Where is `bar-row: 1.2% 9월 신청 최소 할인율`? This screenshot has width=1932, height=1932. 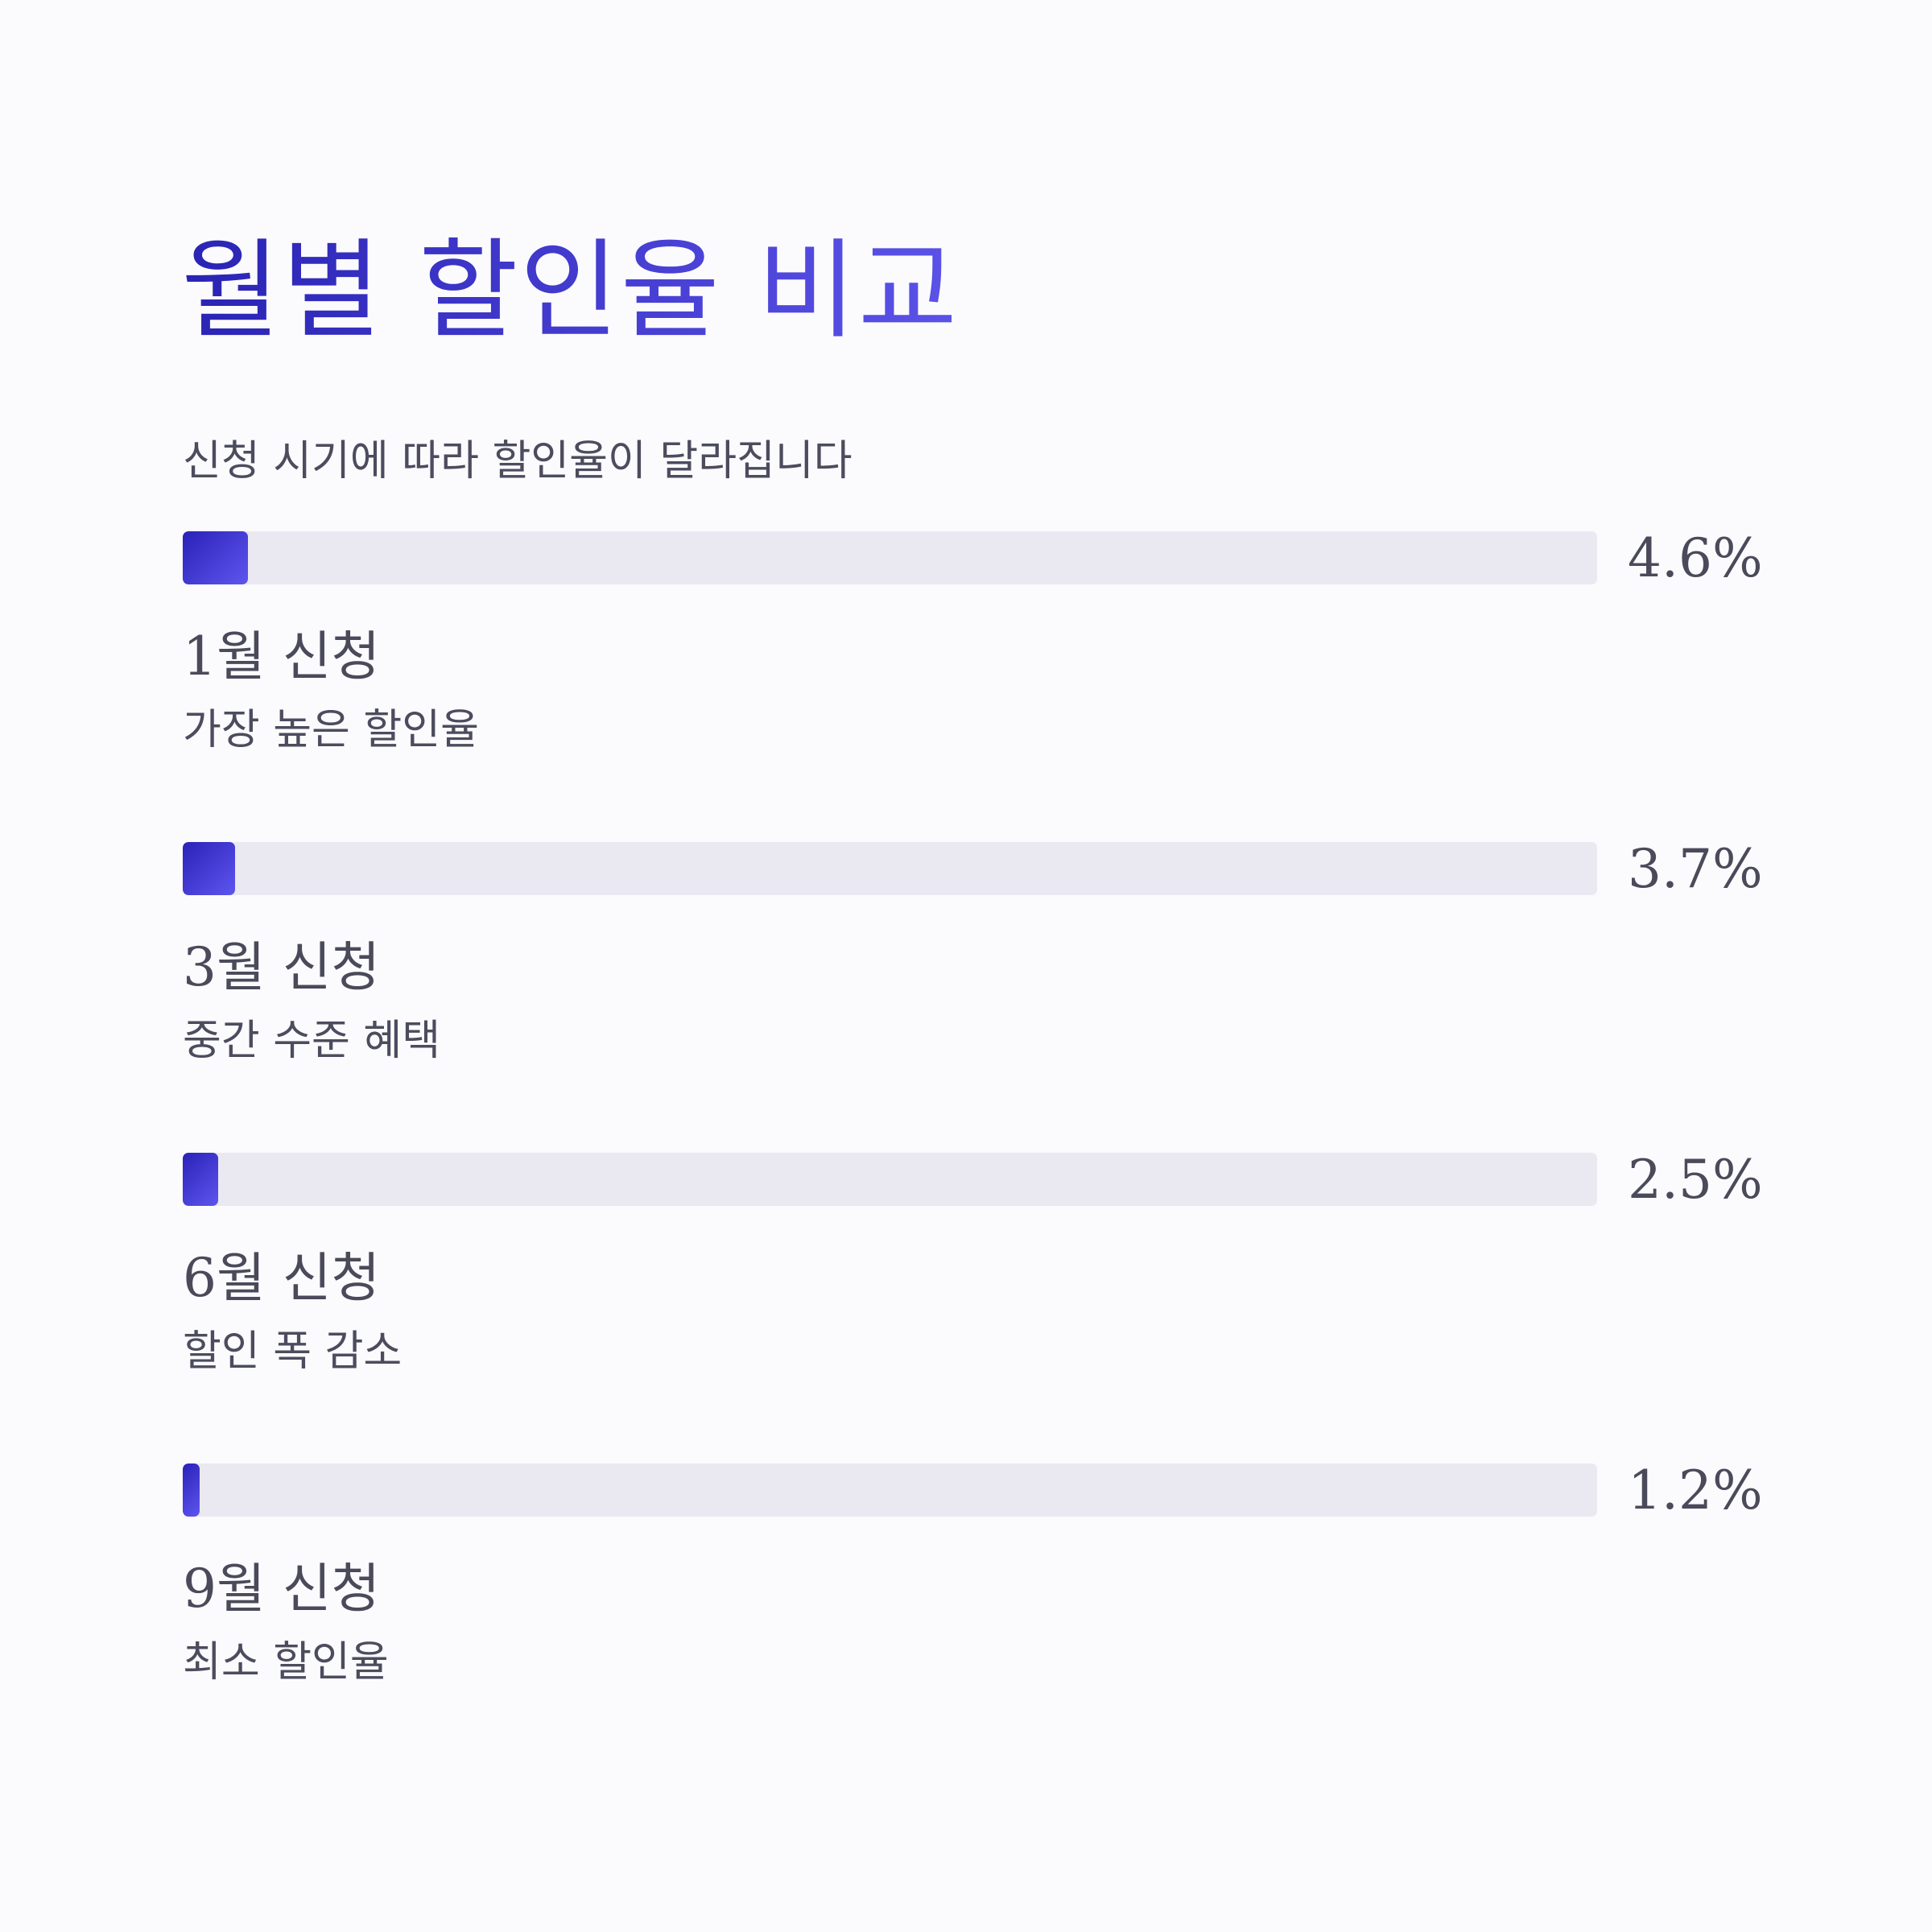 bar-row: 1.2% 9월 신청 최소 할인율 is located at coordinates (973, 1616).